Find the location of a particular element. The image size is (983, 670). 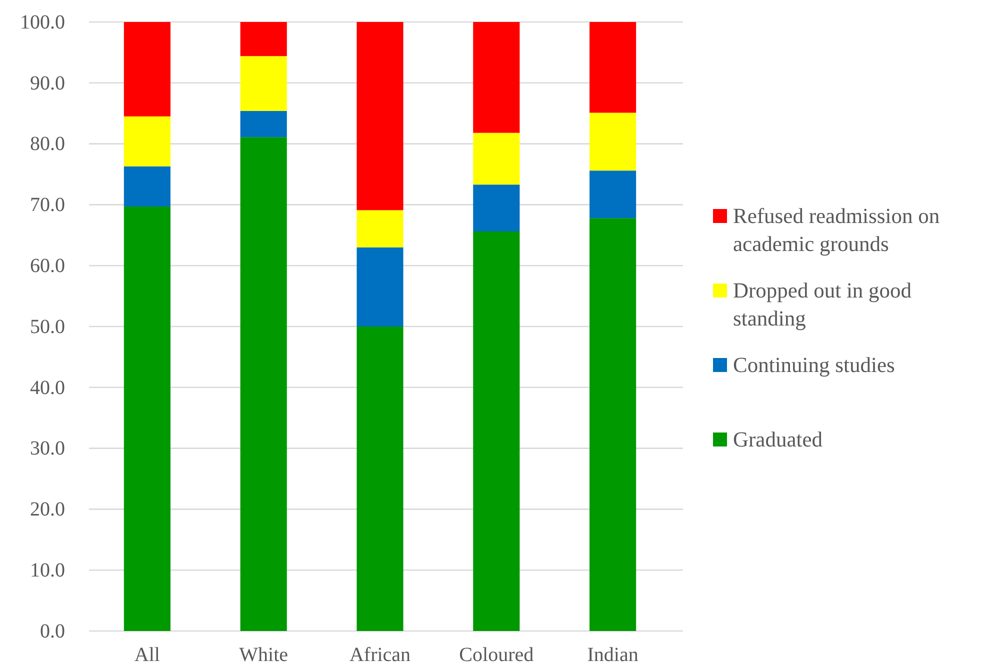

y-tick-label: 40.0 is located at coordinates (47, 387).